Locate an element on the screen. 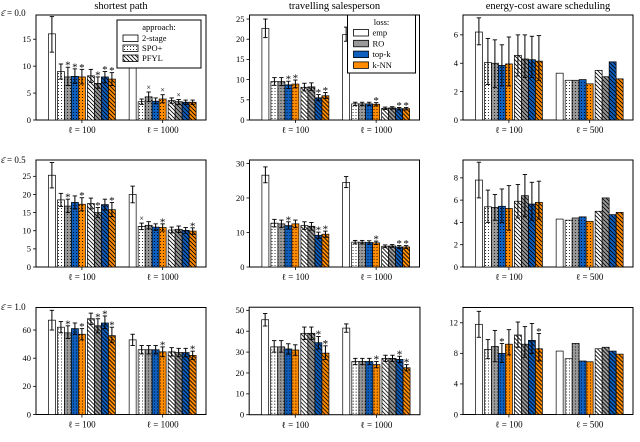 The height and width of the screenshot is (442, 640). y-tick-label: 60 is located at coordinates (27, 330).